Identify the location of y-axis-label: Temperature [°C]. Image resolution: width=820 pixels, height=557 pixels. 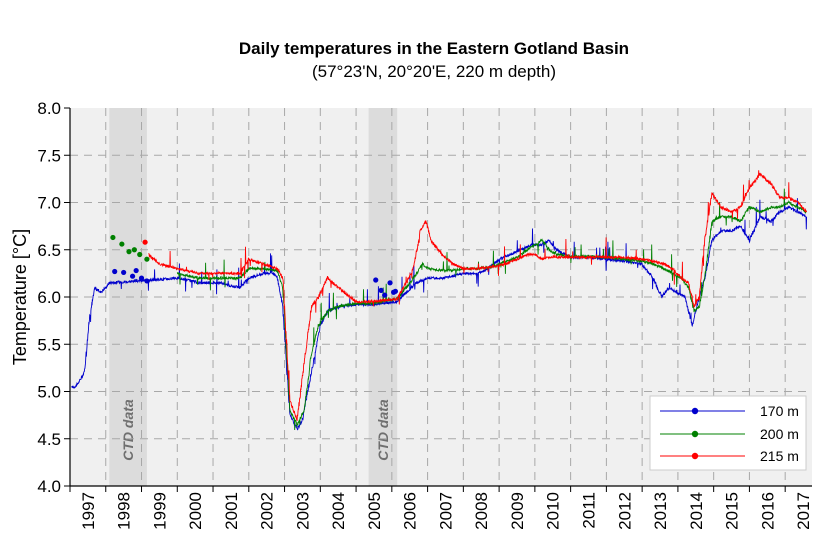
(20, 297).